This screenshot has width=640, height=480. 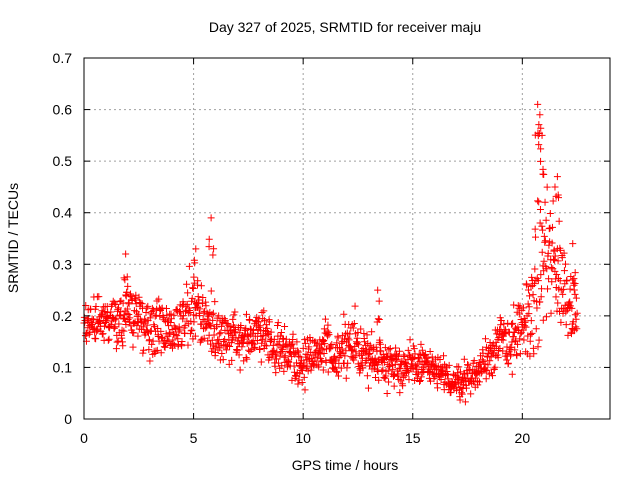 I want to click on y-tick-label: 0.4, so click(x=63, y=213).